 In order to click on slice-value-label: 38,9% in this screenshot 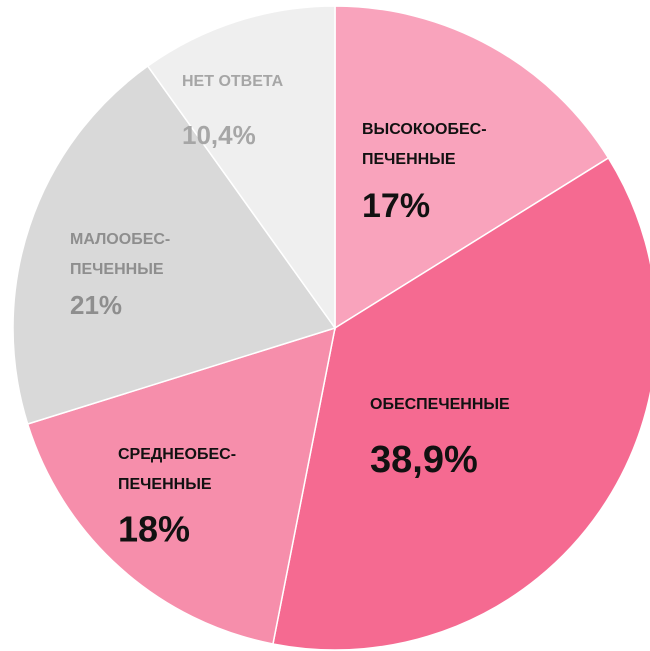, I will do `click(424, 460)`.